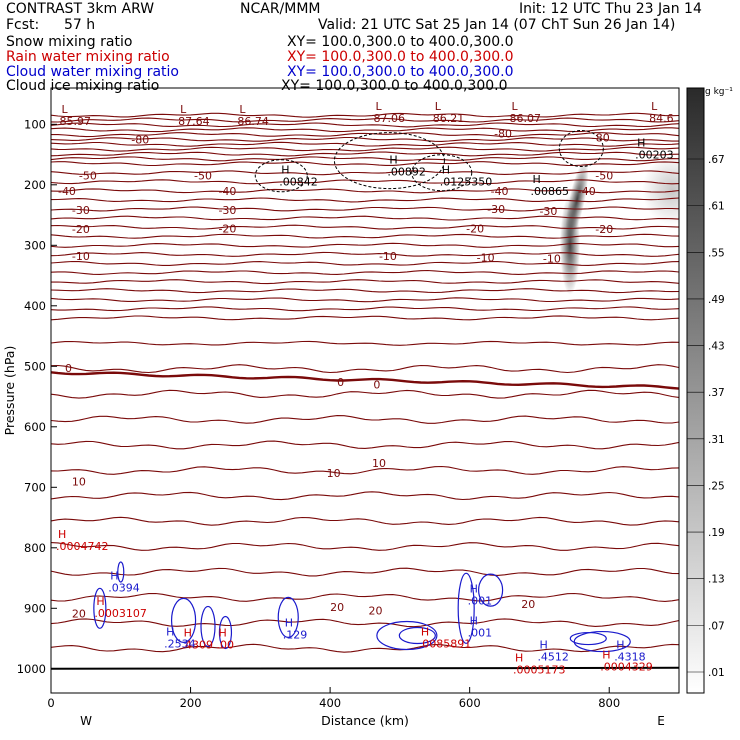  What do you see at coordinates (716, 160) in the screenshot?
I see `colorbar-tick-label: .67` at bounding box center [716, 160].